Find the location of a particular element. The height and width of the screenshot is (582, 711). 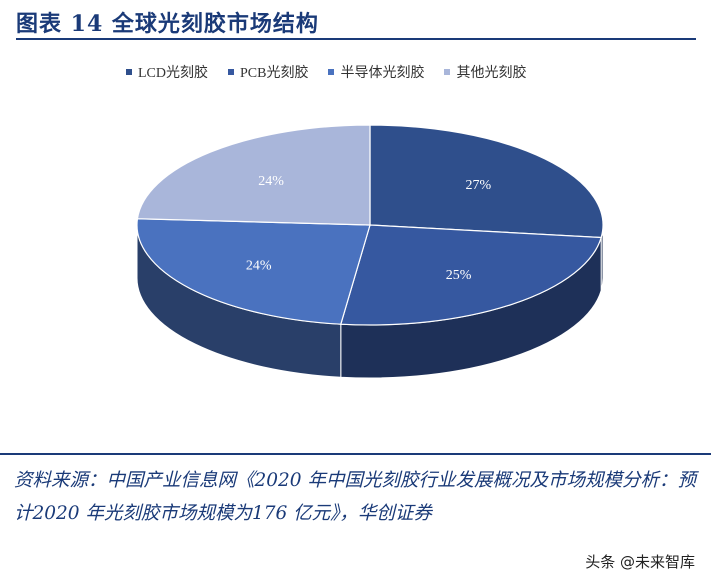

source-rule is located at coordinates (355, 454).